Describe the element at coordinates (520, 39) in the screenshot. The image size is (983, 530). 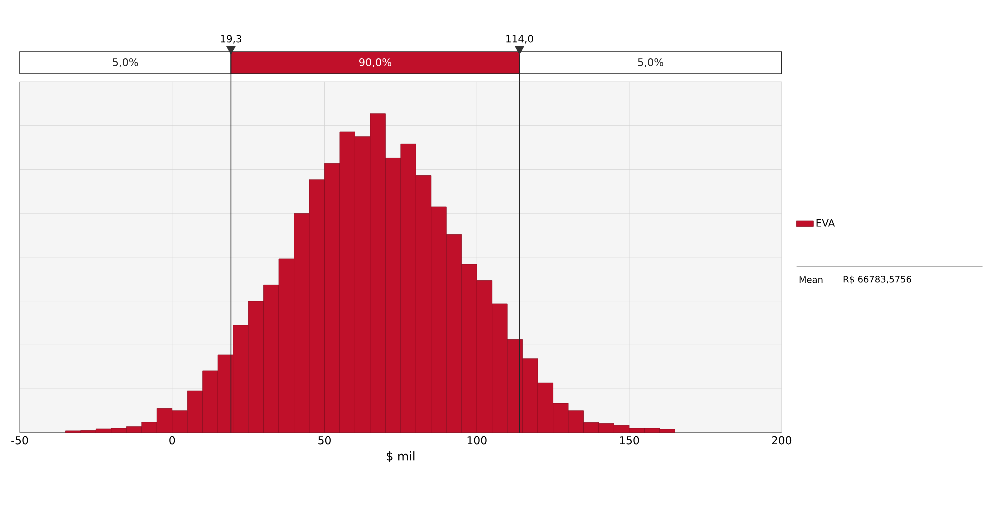
I see `ref-line-label: 114,0` at that location.